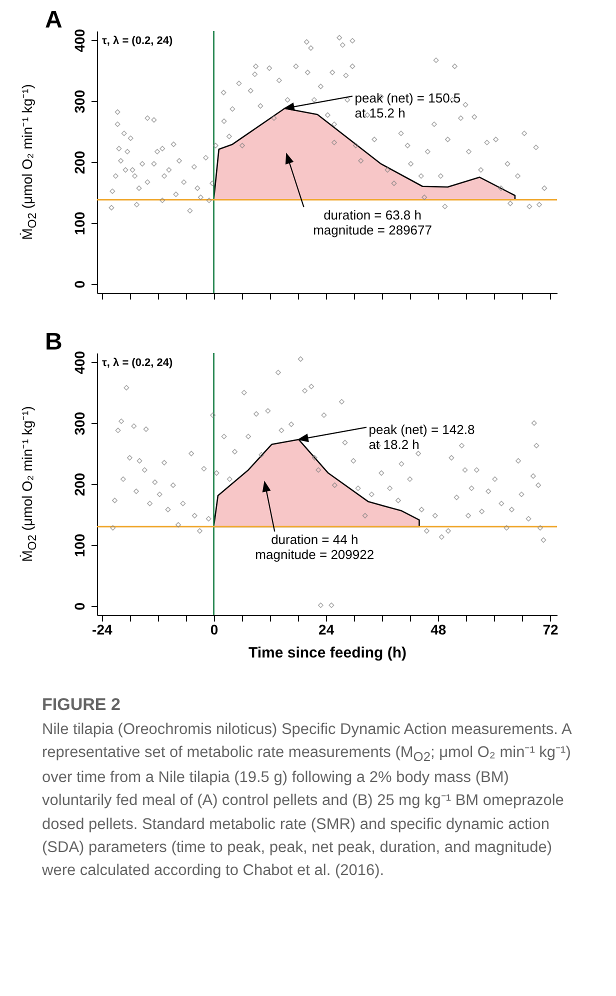 The height and width of the screenshot is (996, 616). Describe the element at coordinates (314, 547) in the screenshot. I see `annotation: duration = 44 h magnitude = 209922` at that location.